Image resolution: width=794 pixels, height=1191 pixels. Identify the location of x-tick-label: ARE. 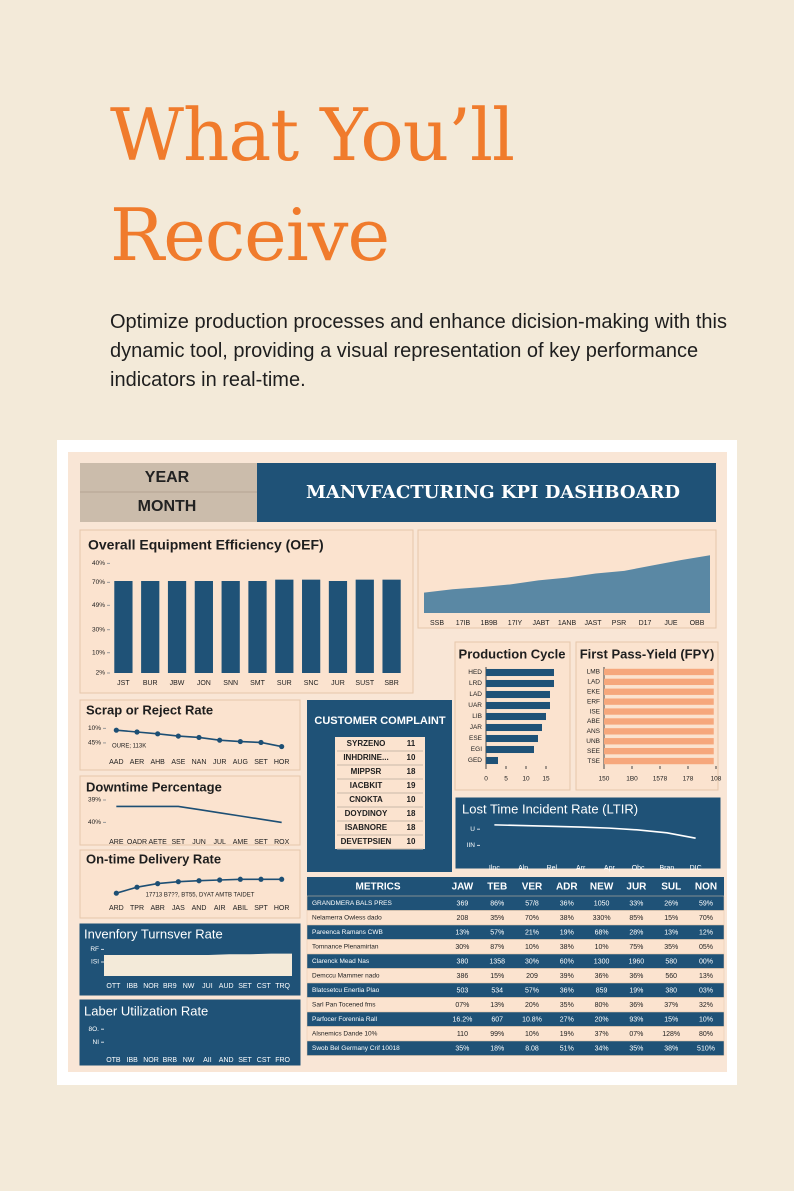
(116, 842).